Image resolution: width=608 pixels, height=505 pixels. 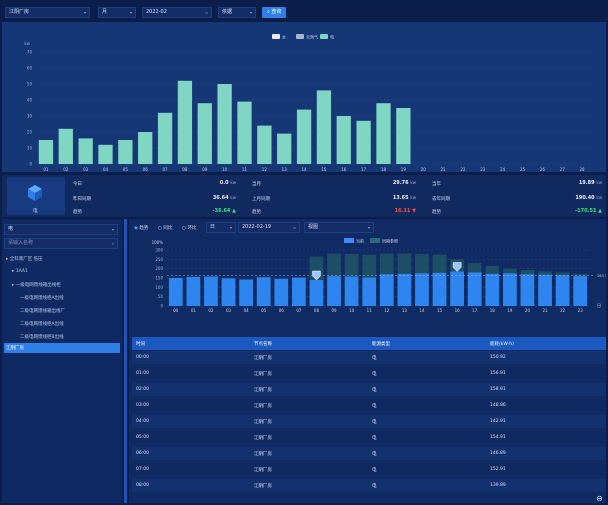 I want to click on tree-item: 一级电网馈线柜A出线, so click(x=42, y=298).